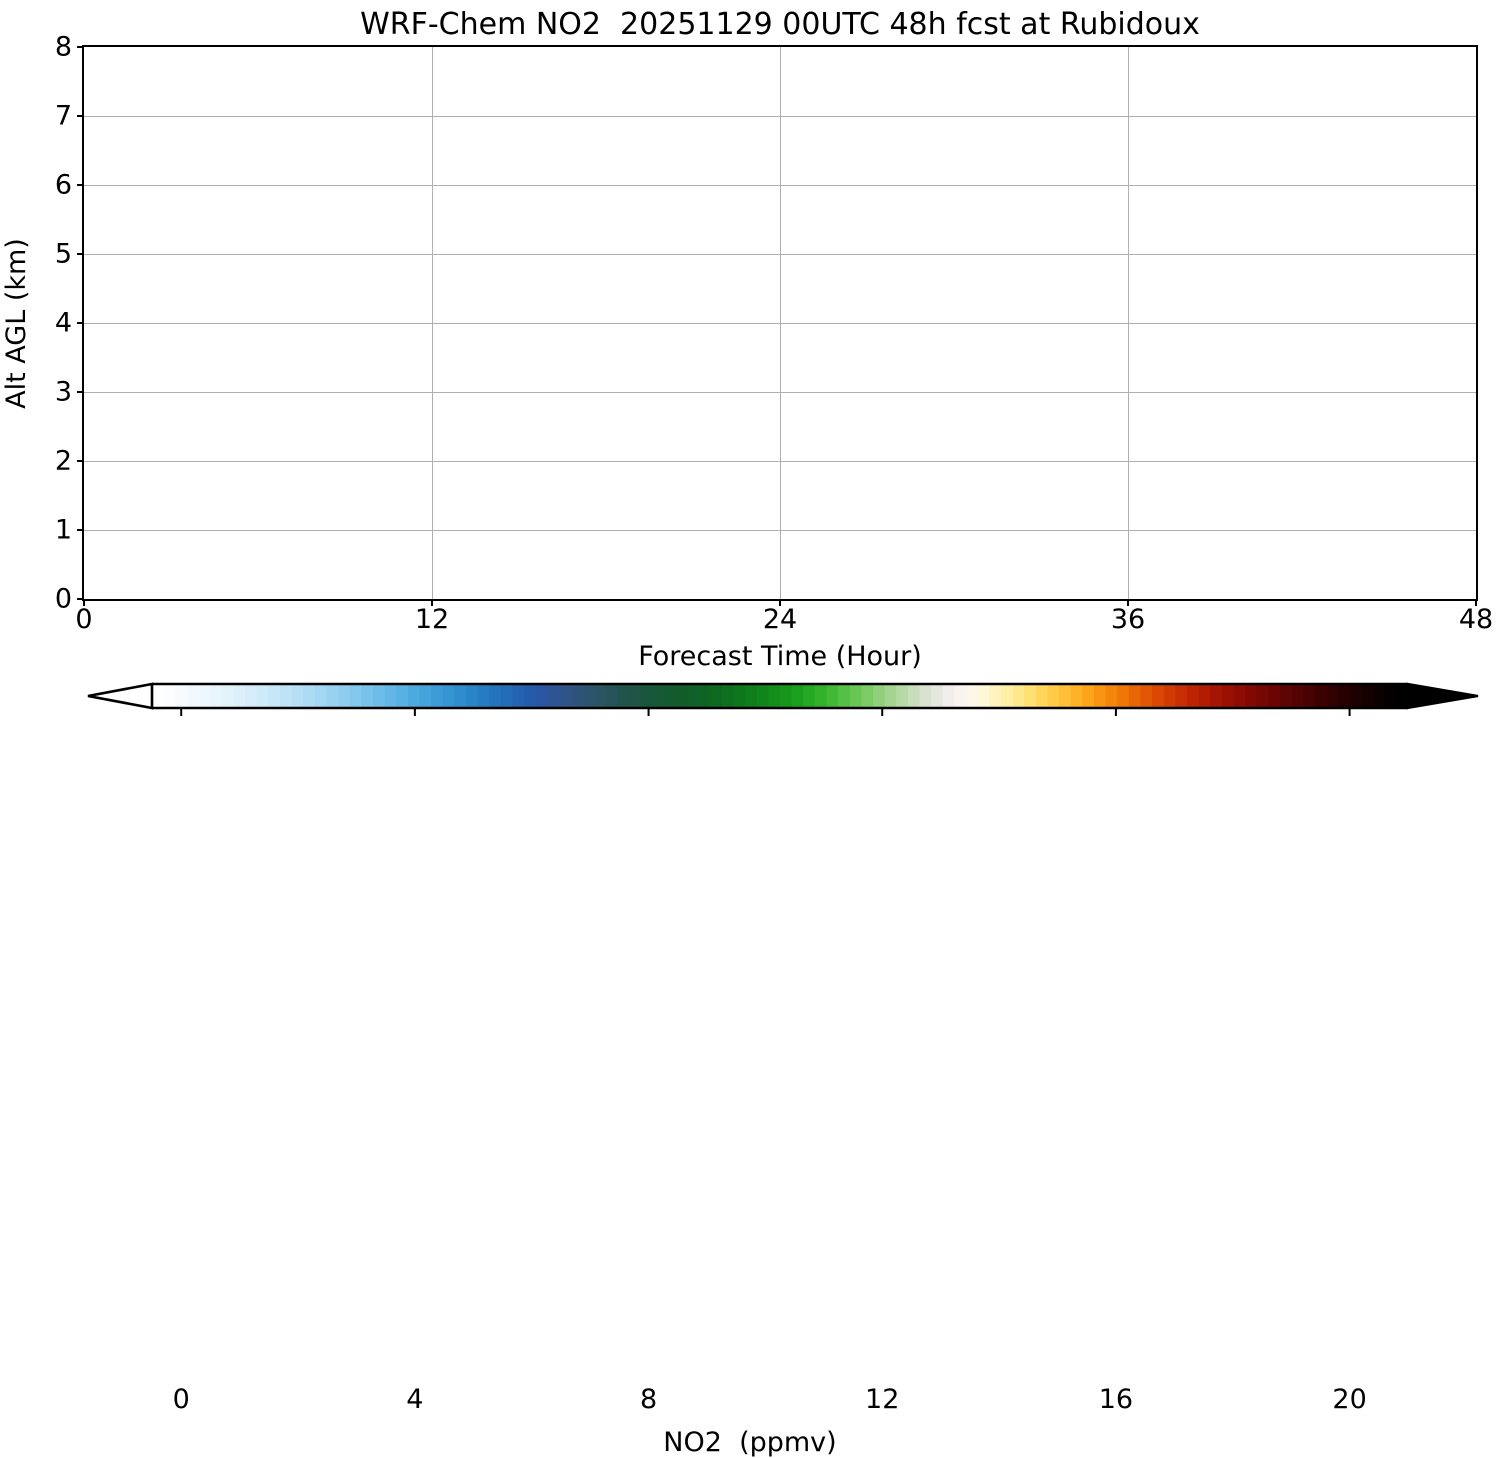  Describe the element at coordinates (181, 1399) in the screenshot. I see `colorbar-tick-label: 0` at that location.